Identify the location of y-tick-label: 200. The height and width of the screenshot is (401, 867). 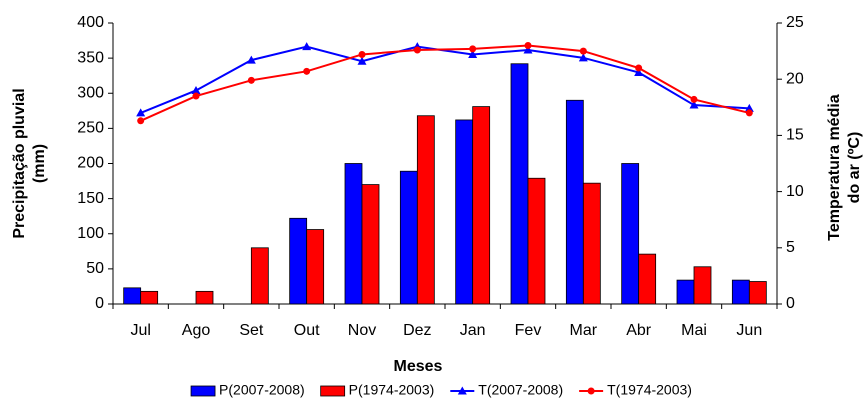
(90, 163).